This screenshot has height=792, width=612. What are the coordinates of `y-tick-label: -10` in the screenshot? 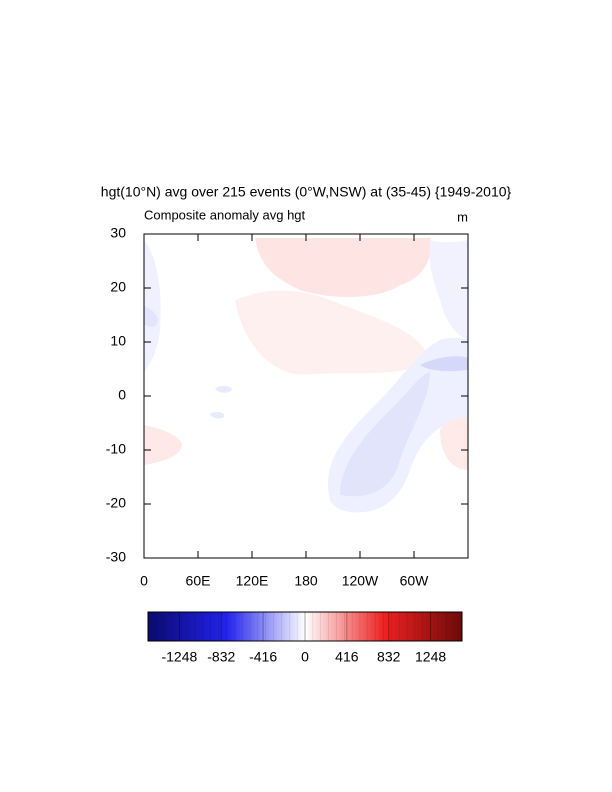 It's located at (116, 449).